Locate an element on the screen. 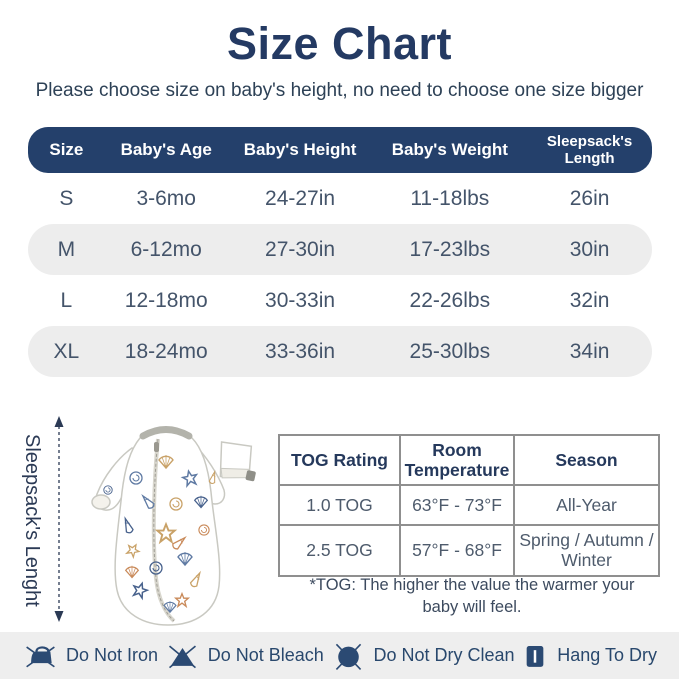 The height and width of the screenshot is (679, 679). tog-cell: 1.0 TOG is located at coordinates (339, 505).